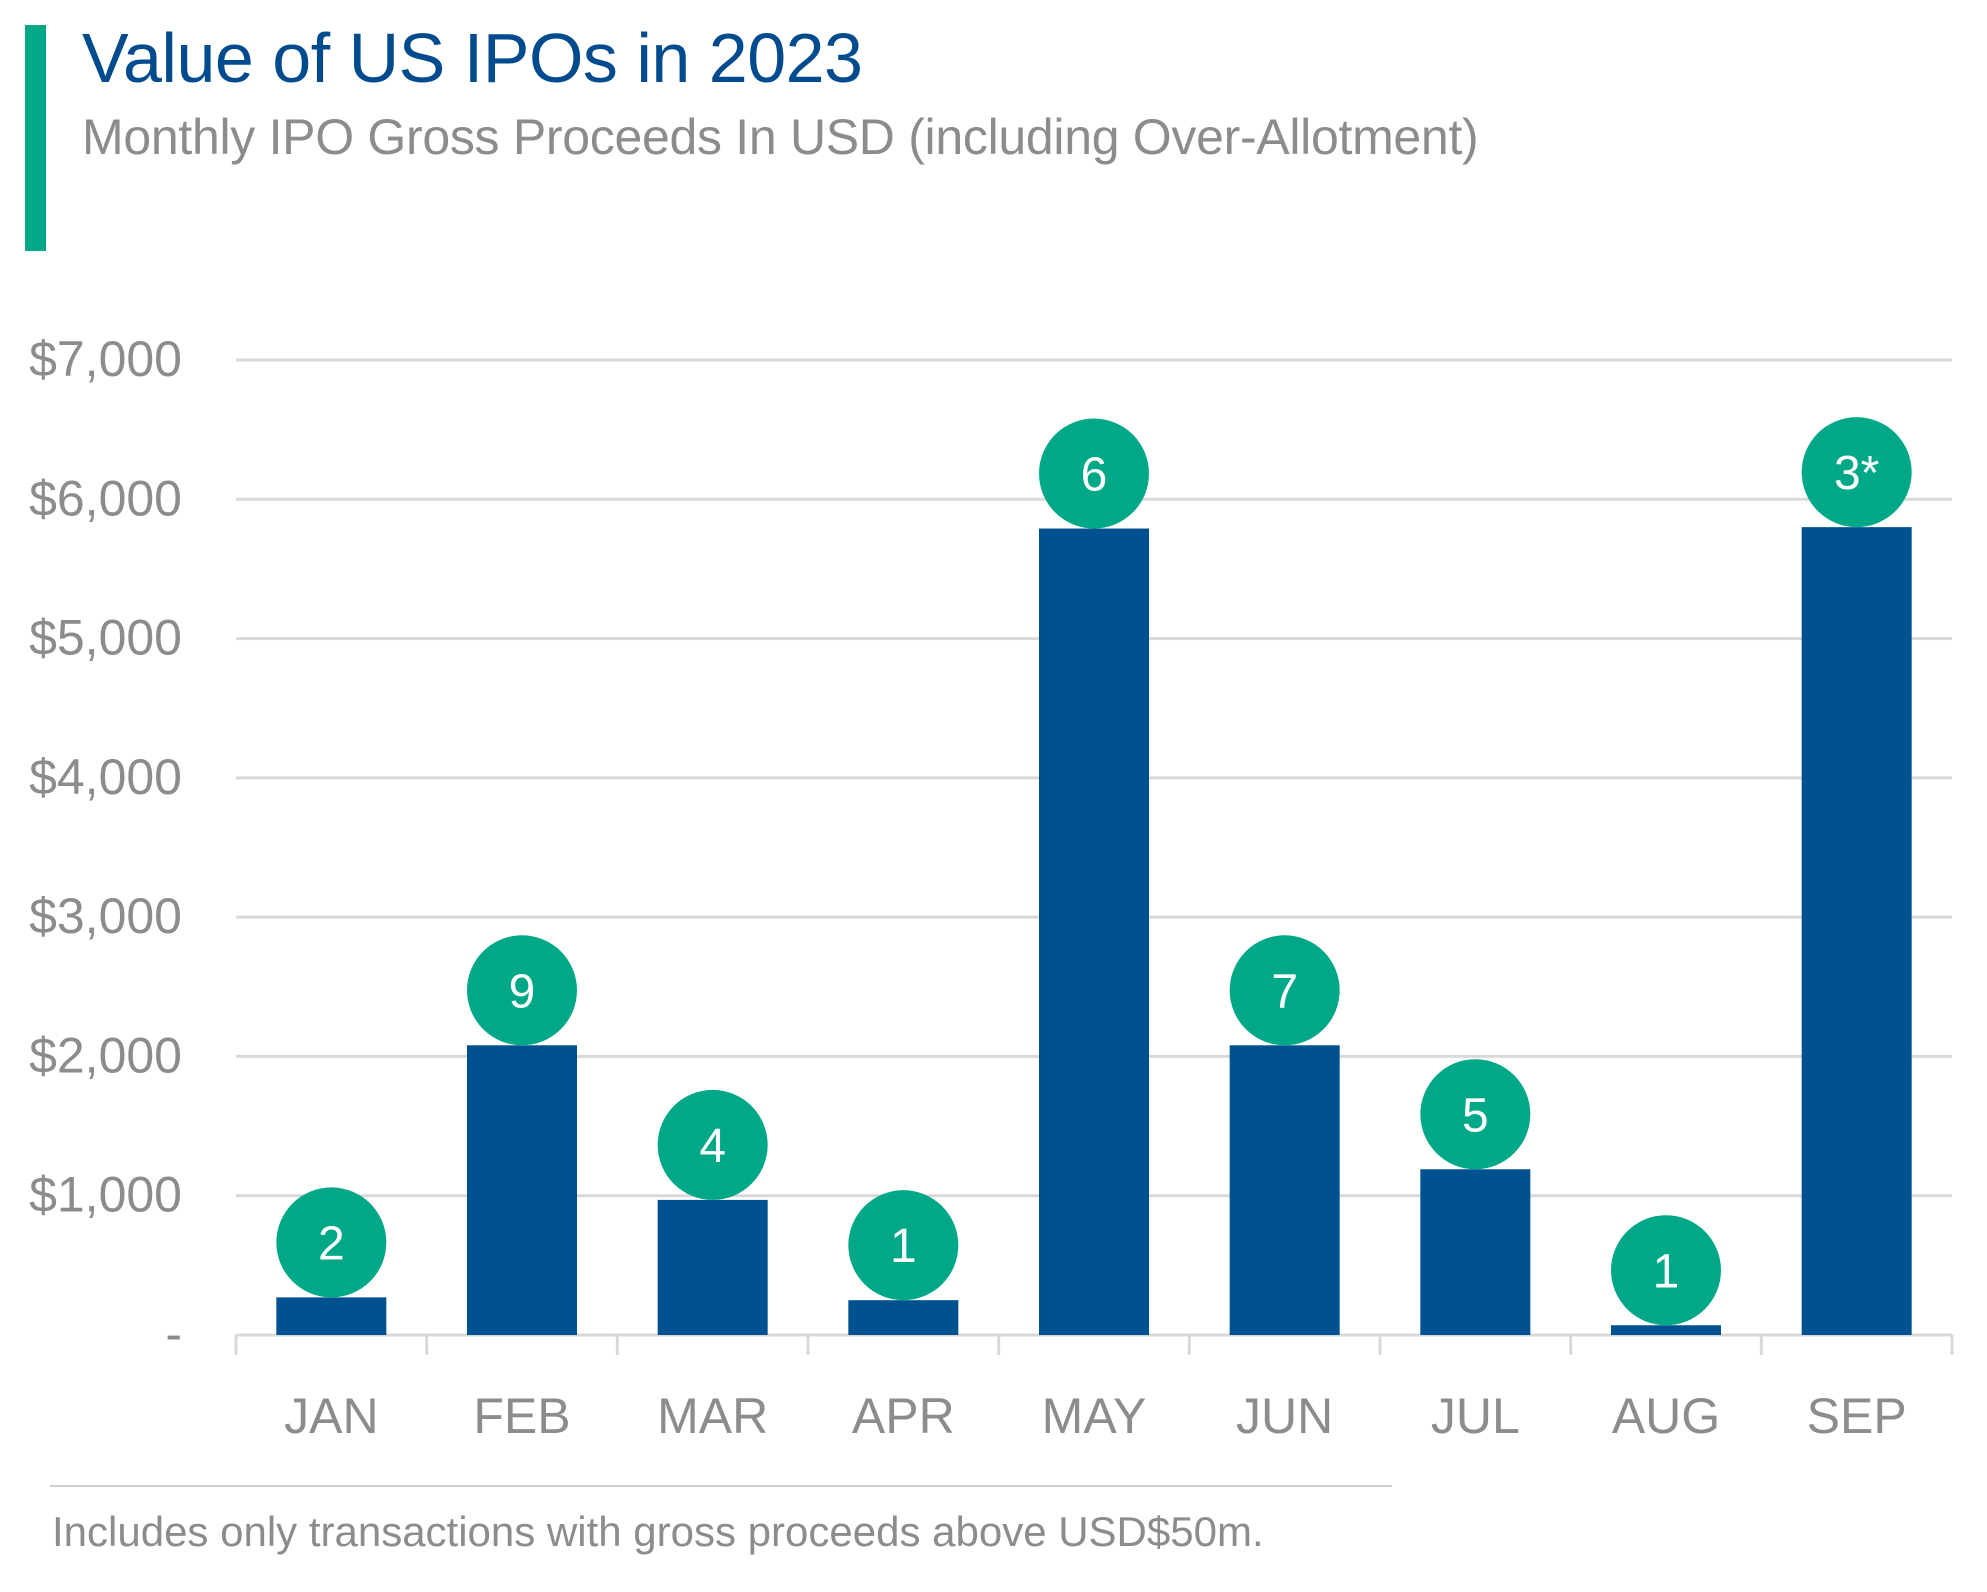 The height and width of the screenshot is (1592, 1987). Describe the element at coordinates (721, 1486) in the screenshot. I see `footnote-divider` at that location.